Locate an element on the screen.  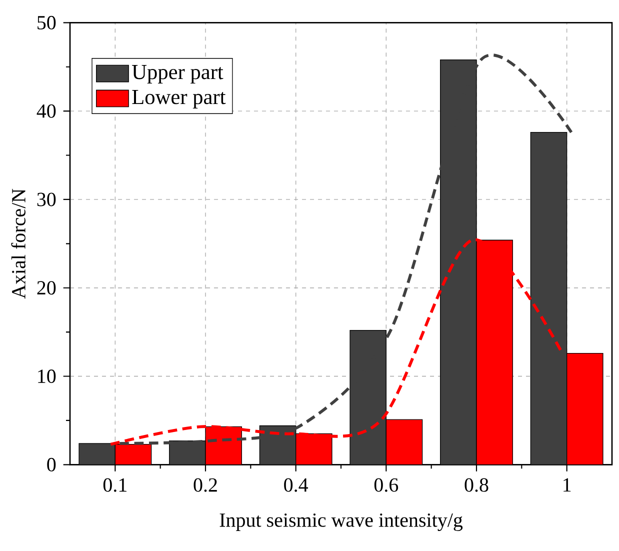
y-tick-label: 40 is located at coordinates (46, 111).